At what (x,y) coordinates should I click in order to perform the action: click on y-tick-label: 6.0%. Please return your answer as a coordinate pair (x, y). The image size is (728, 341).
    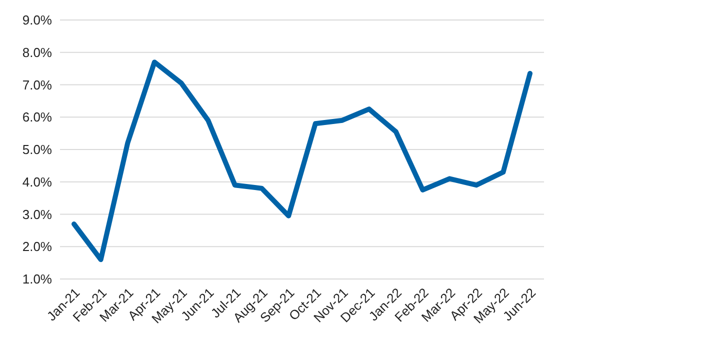
    Looking at the image, I should click on (37, 117).